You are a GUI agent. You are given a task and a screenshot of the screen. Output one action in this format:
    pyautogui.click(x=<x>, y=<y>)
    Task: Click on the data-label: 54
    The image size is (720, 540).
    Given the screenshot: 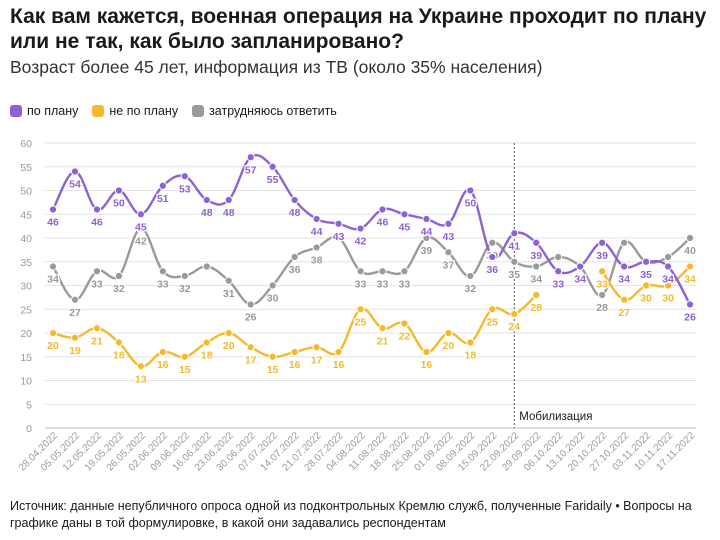 What is the action you would take?
    pyautogui.click(x=75, y=185)
    